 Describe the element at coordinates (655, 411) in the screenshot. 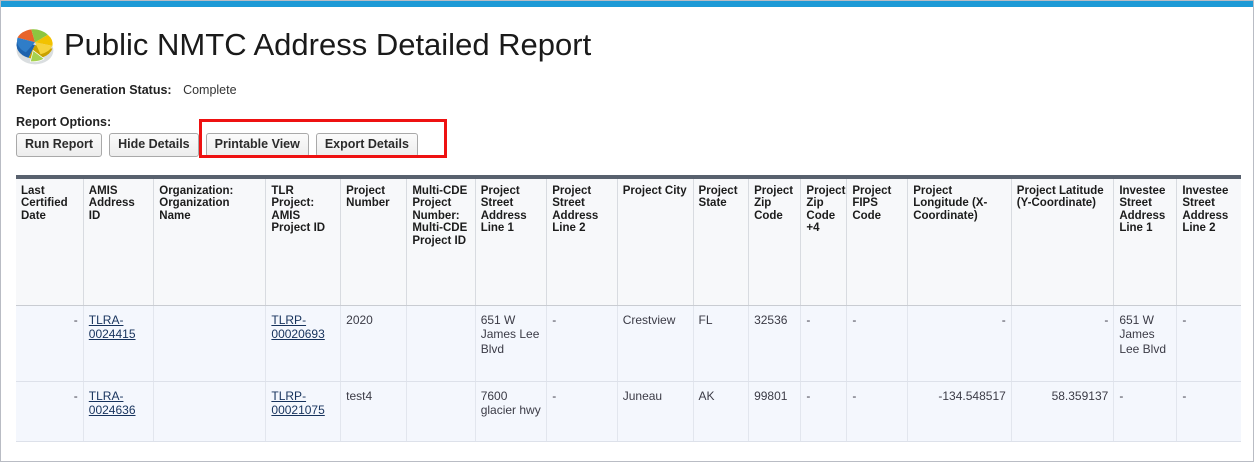

I see `cell-project-city: Juneau` at that location.